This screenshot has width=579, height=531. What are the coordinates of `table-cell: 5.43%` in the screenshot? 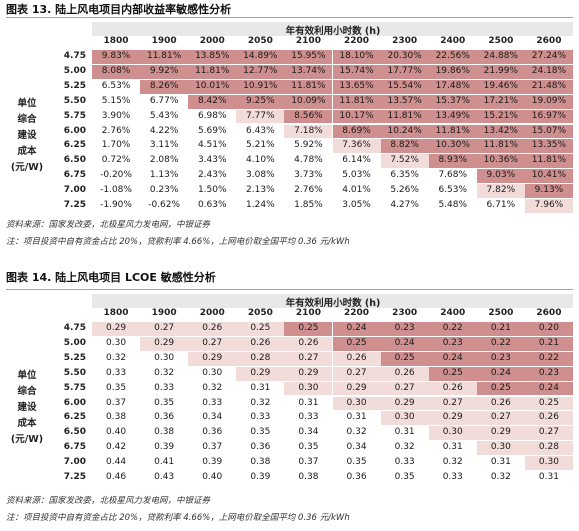 It's located at (164, 115).